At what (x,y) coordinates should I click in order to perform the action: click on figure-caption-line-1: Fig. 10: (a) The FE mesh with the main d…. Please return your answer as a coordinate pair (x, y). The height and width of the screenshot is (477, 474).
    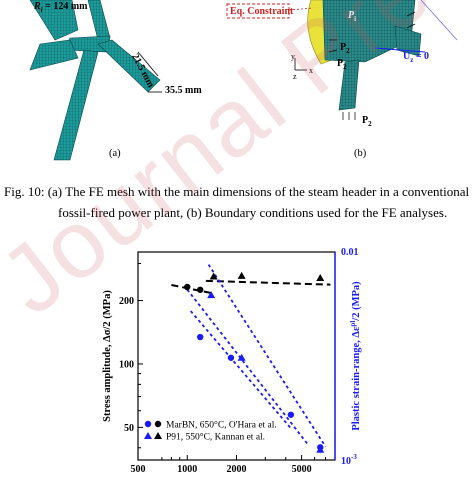
    Looking at the image, I should click on (237, 191).